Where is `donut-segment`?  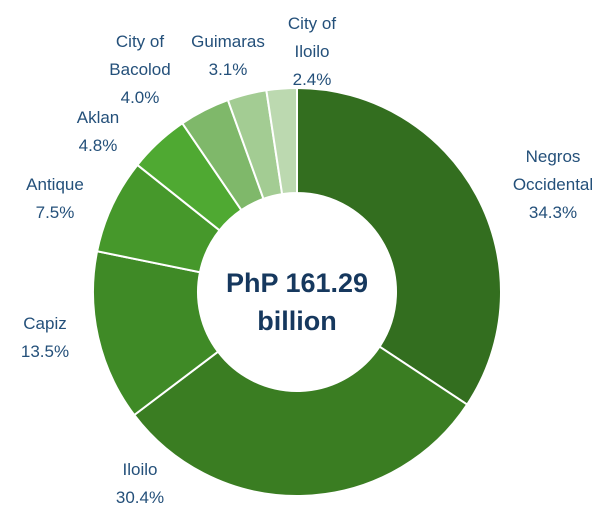 donut-segment is located at coordinates (281, 141).